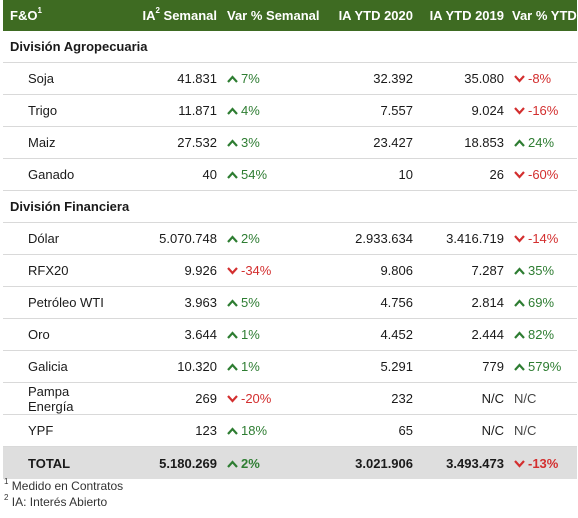  I want to click on row-var-semanal-value: 5%, so click(250, 302).